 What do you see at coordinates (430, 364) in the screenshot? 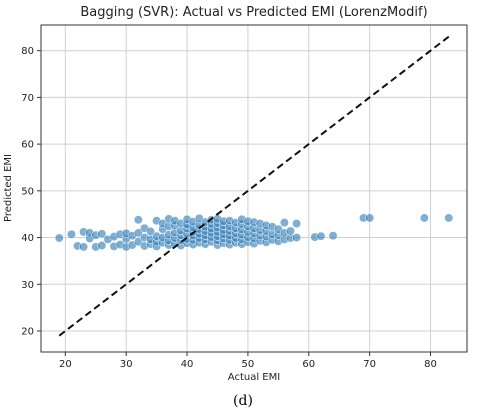
I see `x-tick-label: 80` at bounding box center [430, 364].